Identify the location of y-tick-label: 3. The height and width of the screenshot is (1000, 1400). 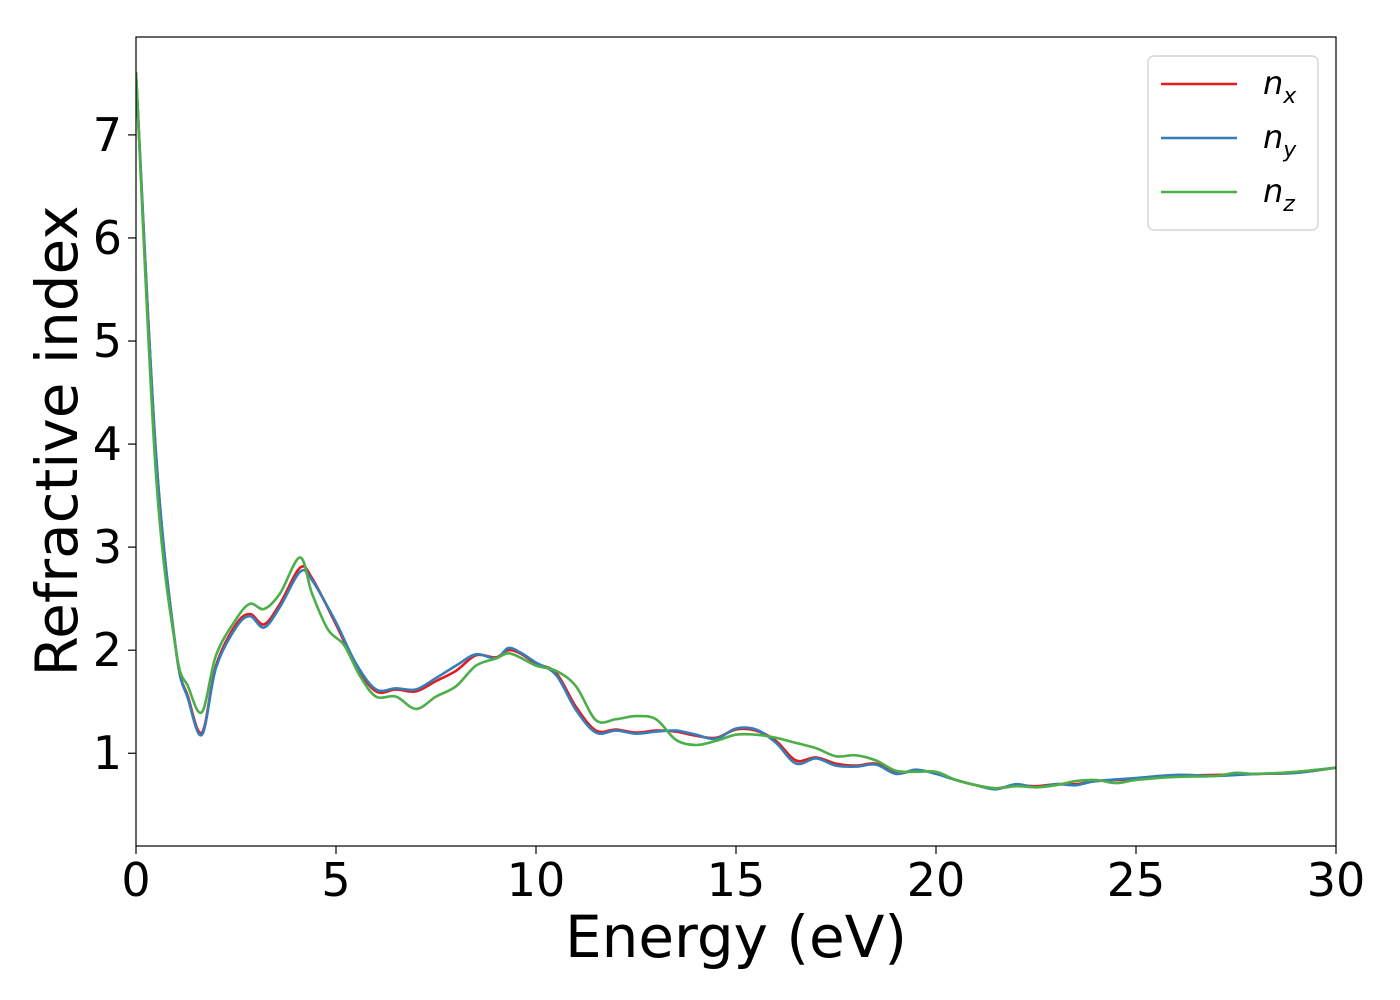
(107, 547).